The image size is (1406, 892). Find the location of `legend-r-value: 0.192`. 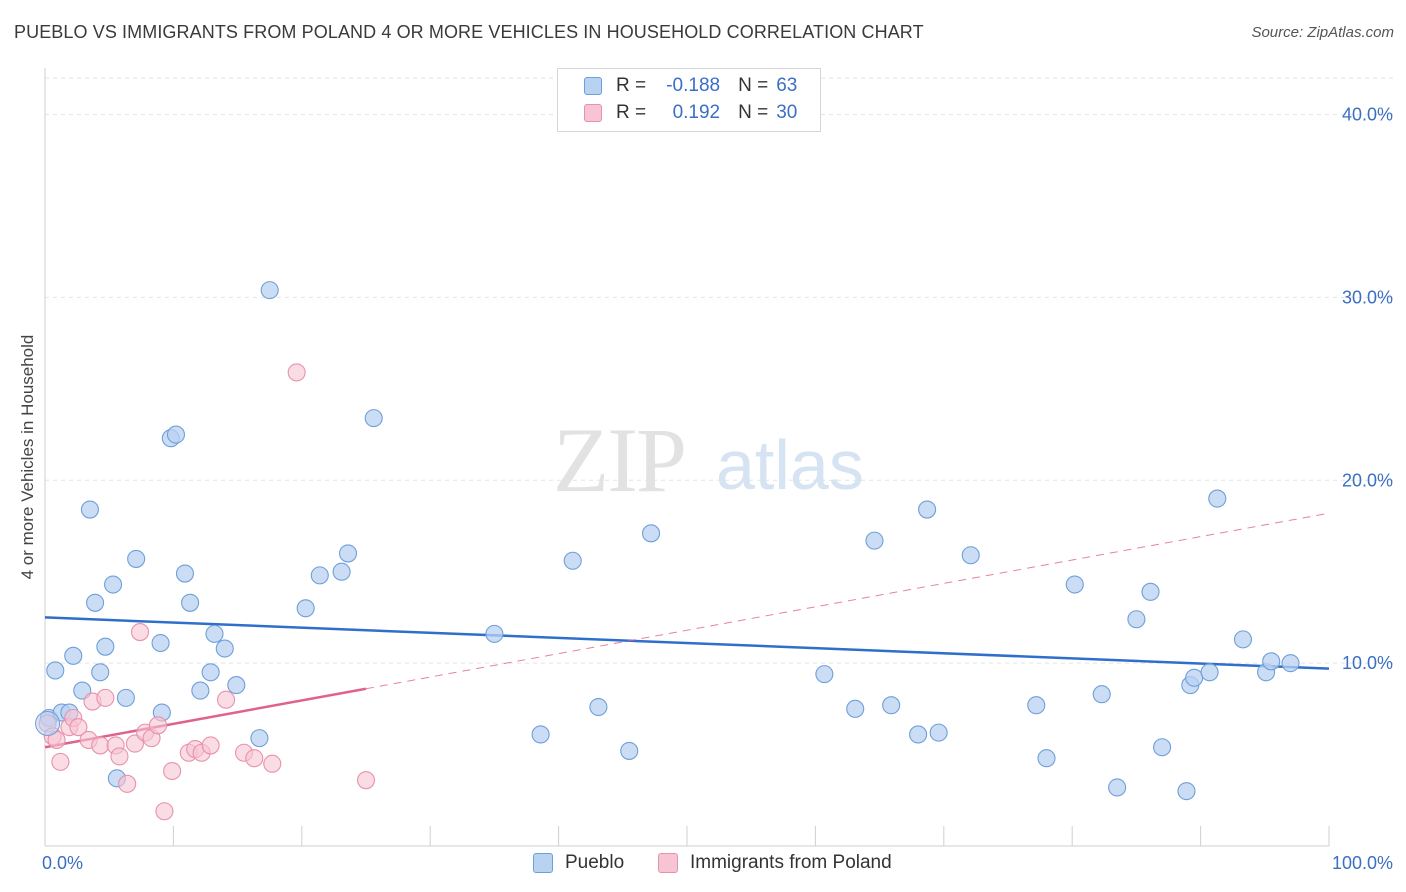

legend-r-value: 0.192 is located at coordinates (696, 112).